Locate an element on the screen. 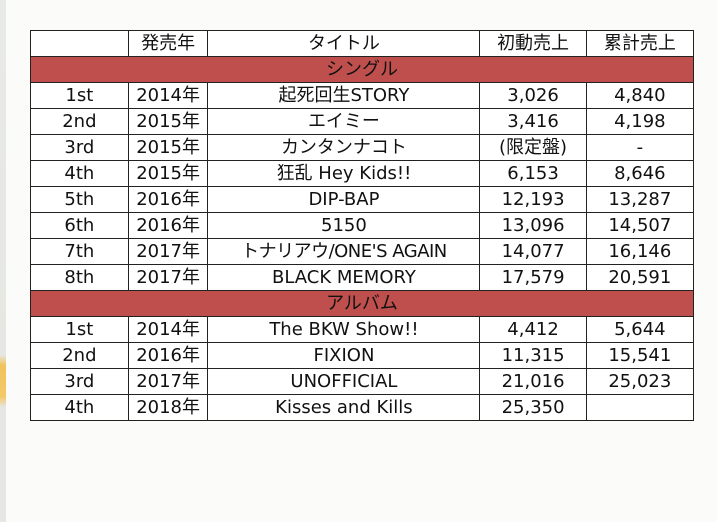 This screenshot has height=522, width=717. cell-first-week: 6,153 is located at coordinates (533, 173).